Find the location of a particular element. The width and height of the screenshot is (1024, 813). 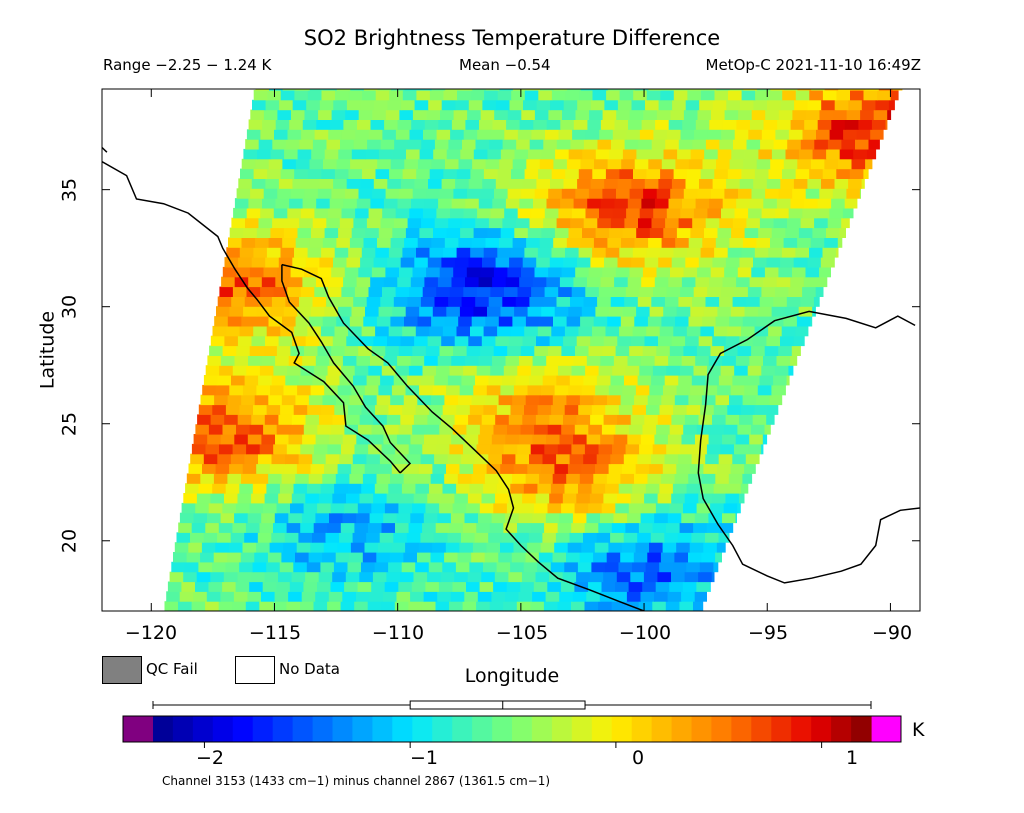

colorbar-tick-label: −2 is located at coordinates (210, 758).